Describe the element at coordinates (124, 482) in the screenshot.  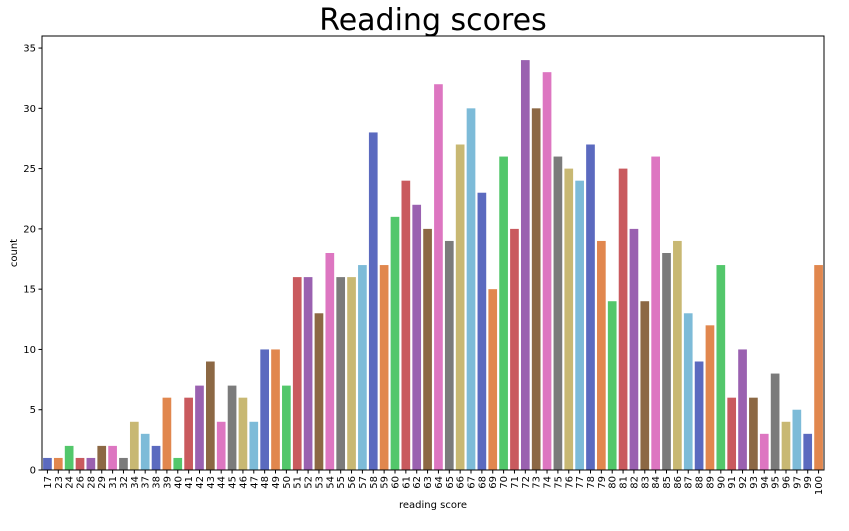
I see `x-tick-label-32: 32` at that location.